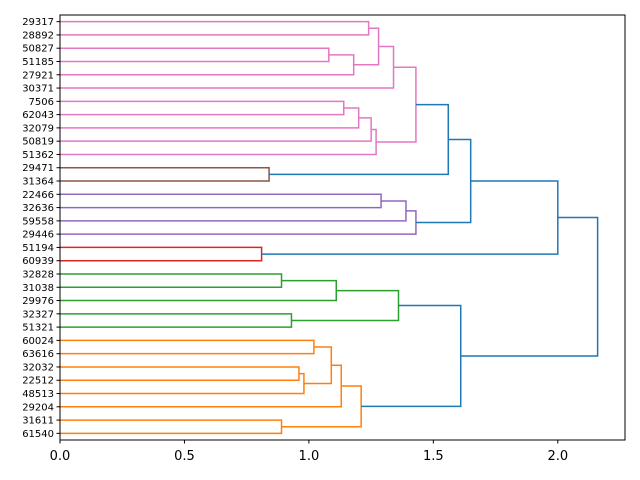 This screenshot has height=480, width=640. What do you see at coordinates (38, 75) in the screenshot?
I see `leaf-label: 27921` at bounding box center [38, 75].